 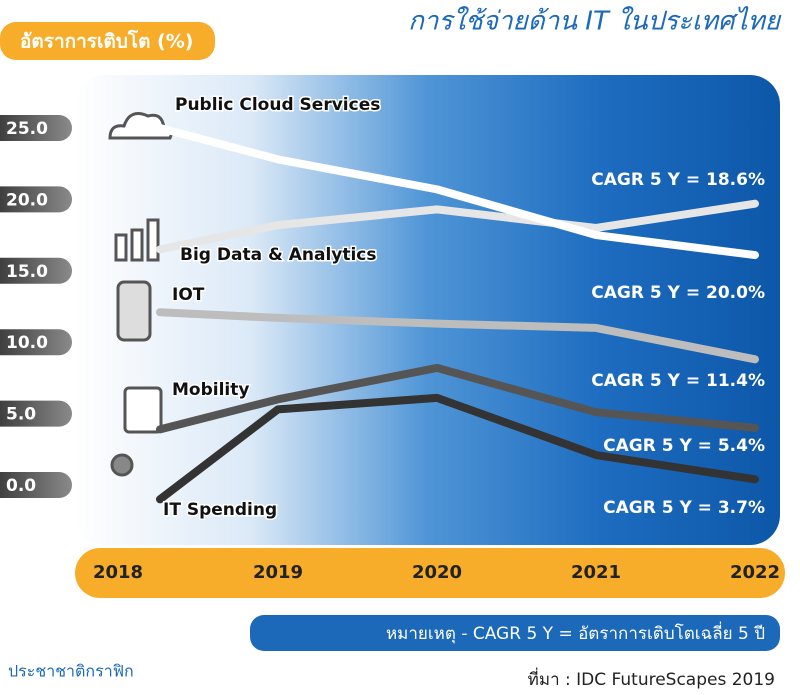 I want to click on series-label: Mobility, so click(x=210, y=390).